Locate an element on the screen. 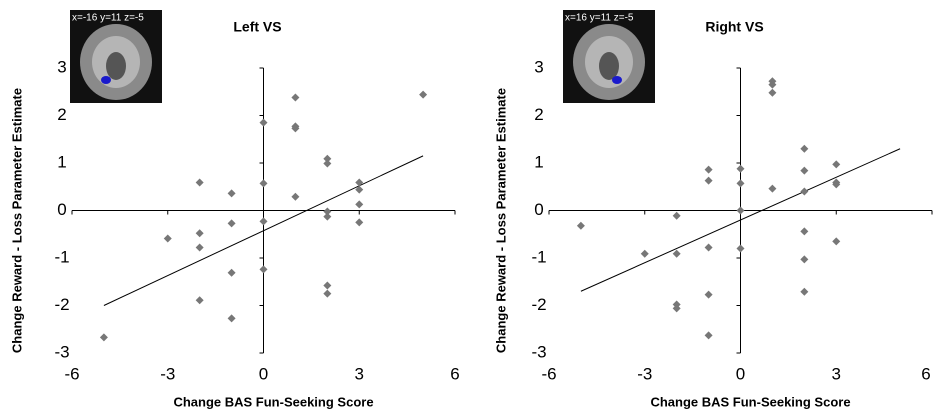  inset-label: x=-16 y=11 z=-5 is located at coordinates (108, 18).